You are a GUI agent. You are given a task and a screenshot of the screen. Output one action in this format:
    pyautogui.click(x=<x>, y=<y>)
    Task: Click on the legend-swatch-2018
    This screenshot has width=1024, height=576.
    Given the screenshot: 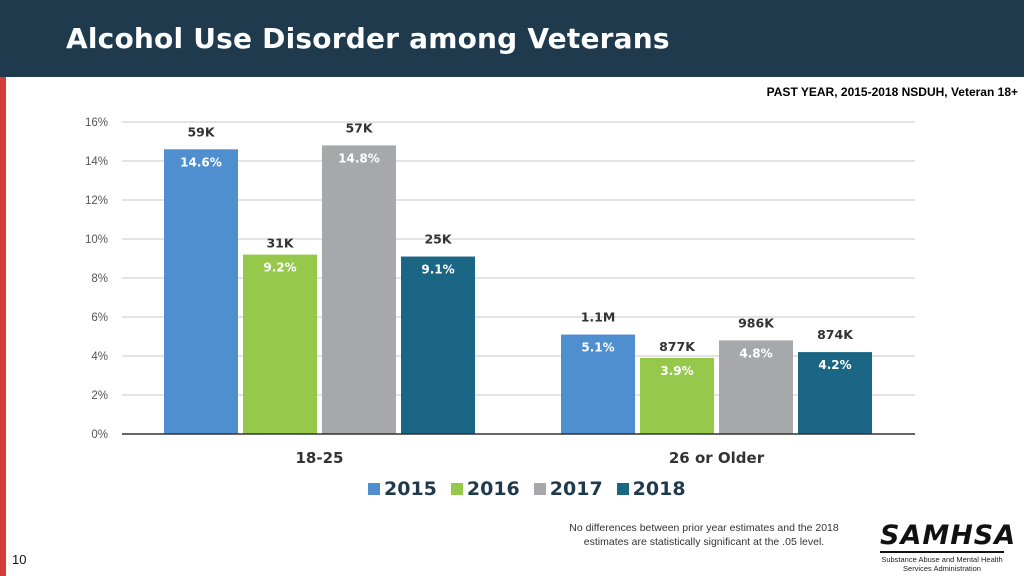 What is the action you would take?
    pyautogui.click(x=622, y=489)
    